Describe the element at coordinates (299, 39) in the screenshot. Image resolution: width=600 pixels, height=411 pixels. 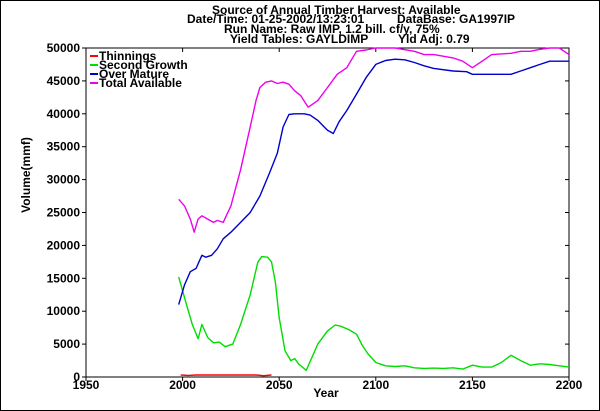
I see `yield-tables-label: Yield Tables: GAYLDIMP` at that location.